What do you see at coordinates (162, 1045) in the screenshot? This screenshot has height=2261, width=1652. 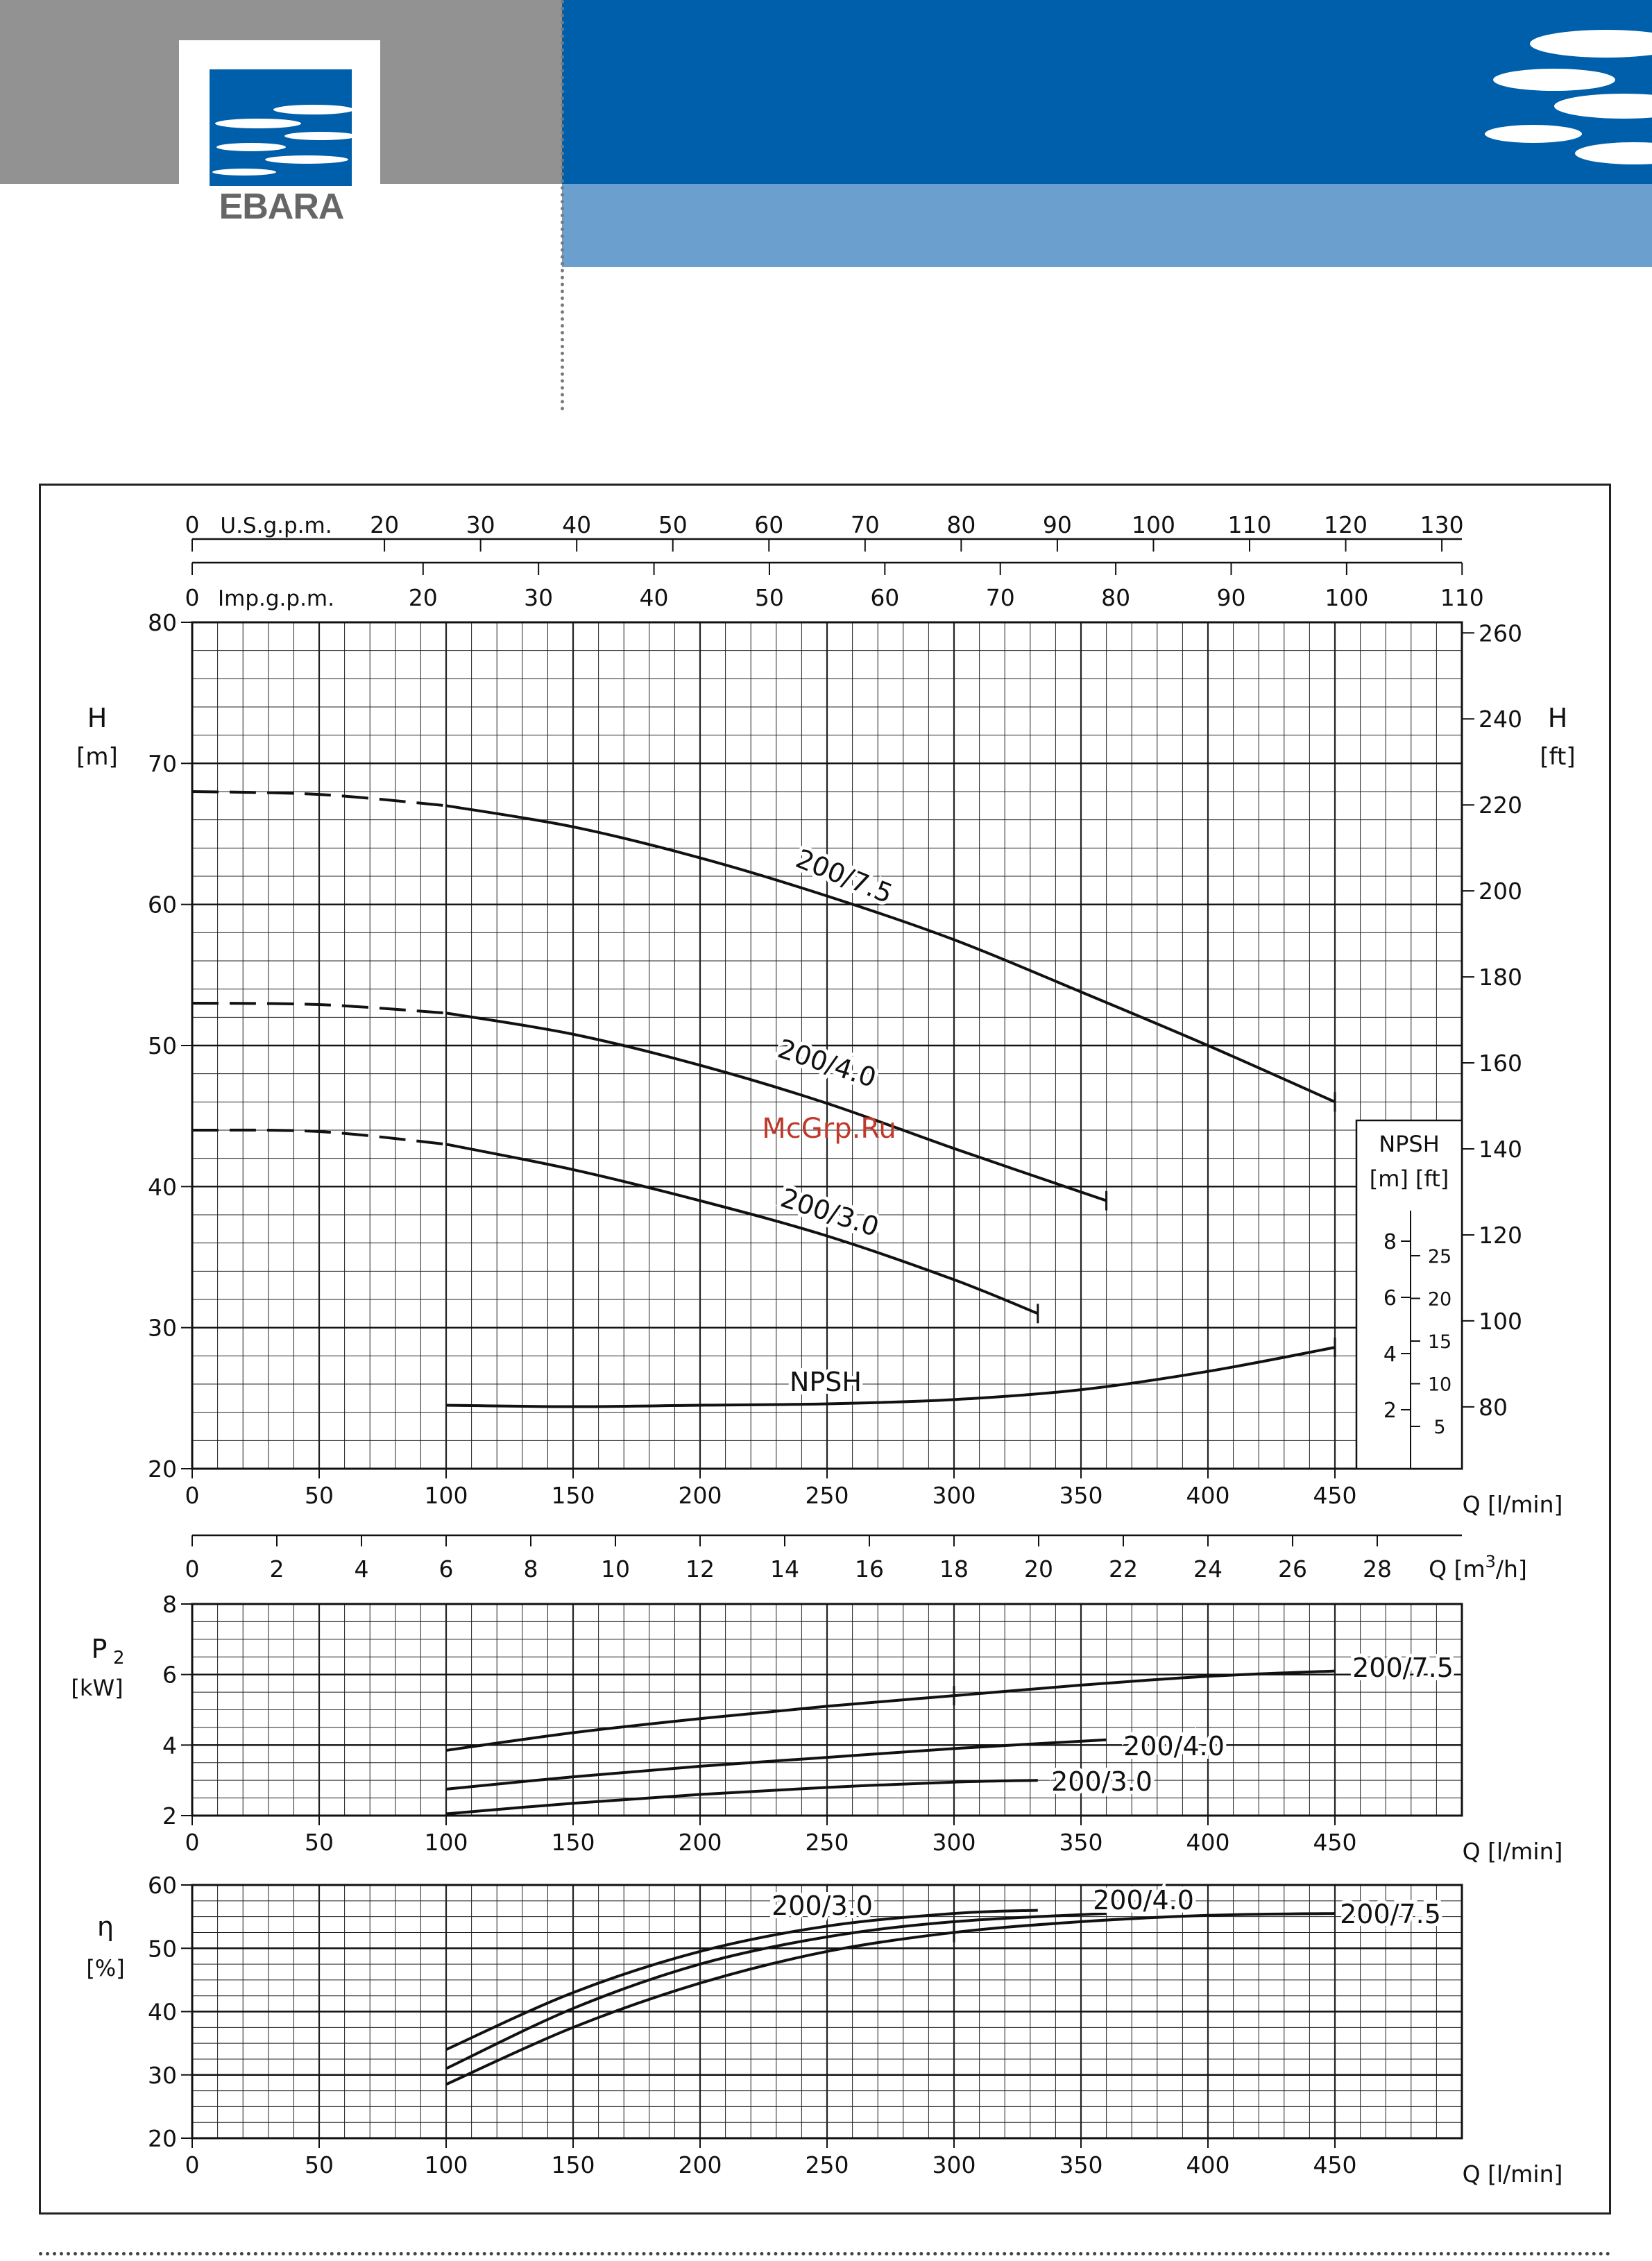 I see `head-y-tick-label: 50` at bounding box center [162, 1045].